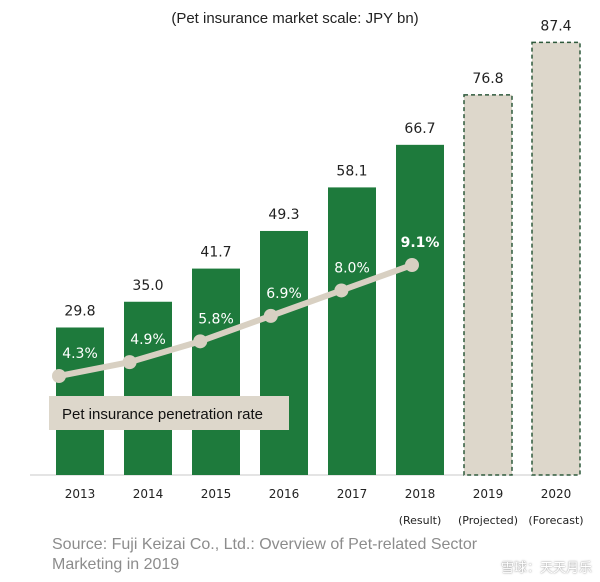 The image size is (600, 582). What do you see at coordinates (488, 520) in the screenshot?
I see `x-tick-note: (Projected)` at bounding box center [488, 520].